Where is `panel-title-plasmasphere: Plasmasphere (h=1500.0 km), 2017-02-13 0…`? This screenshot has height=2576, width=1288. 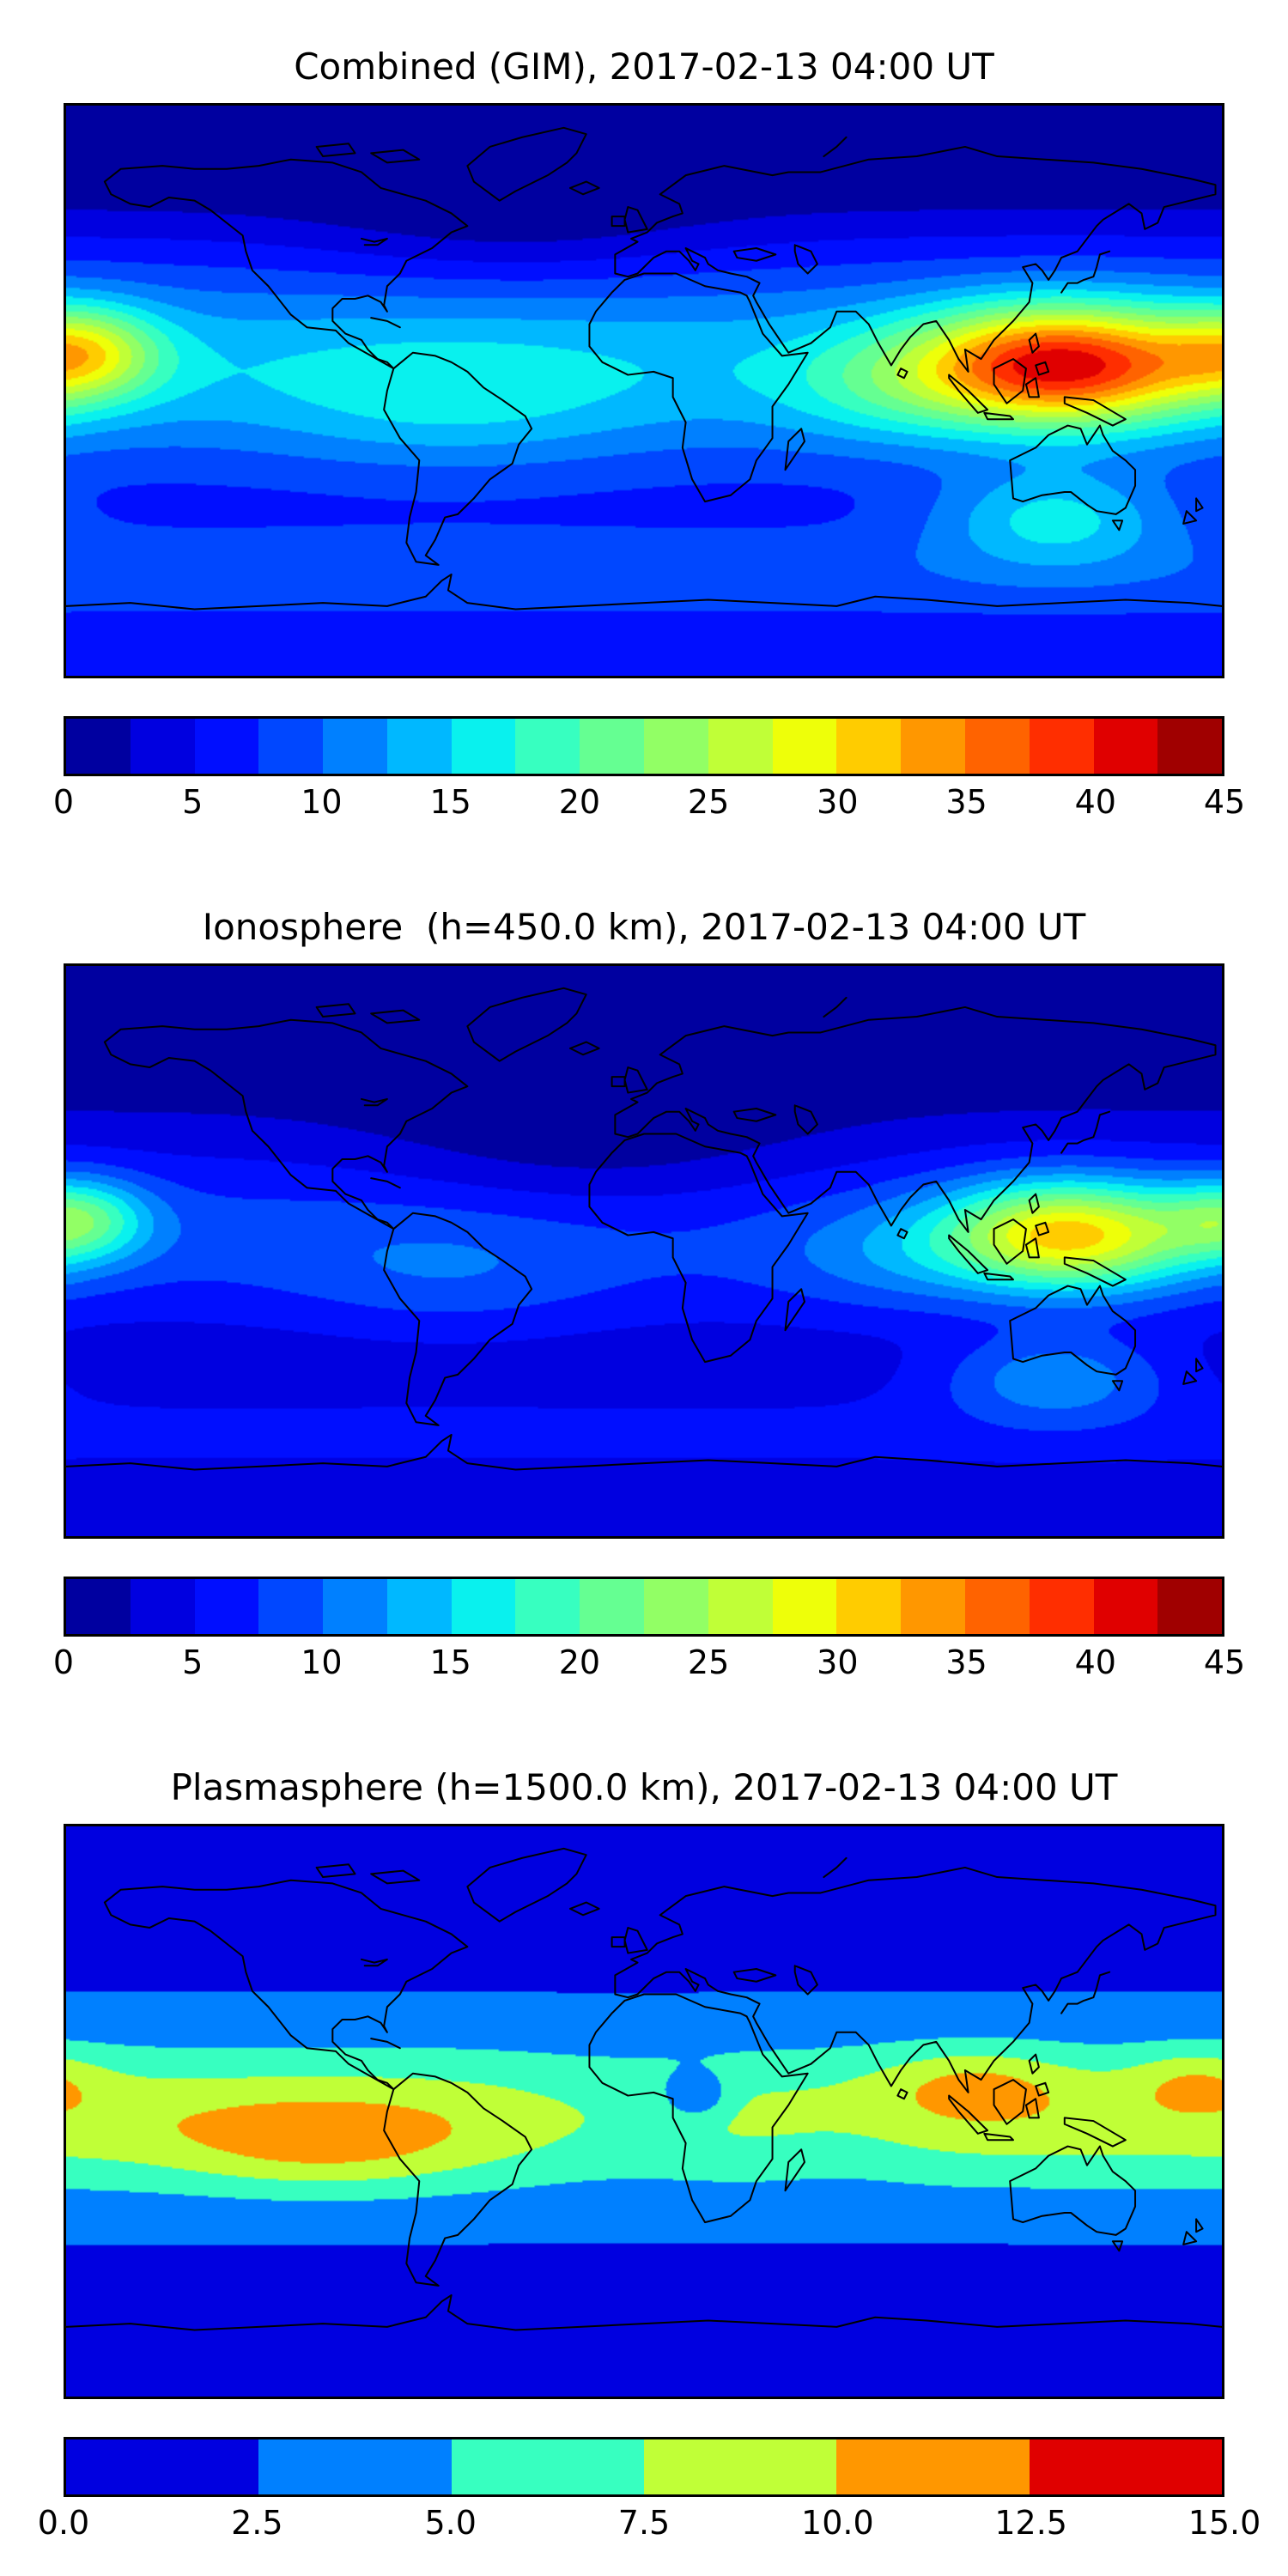 panel-title-plasmasphere: Plasmasphere (h=1500.0 km), 2017-02-13 0… is located at coordinates (644, 1787).